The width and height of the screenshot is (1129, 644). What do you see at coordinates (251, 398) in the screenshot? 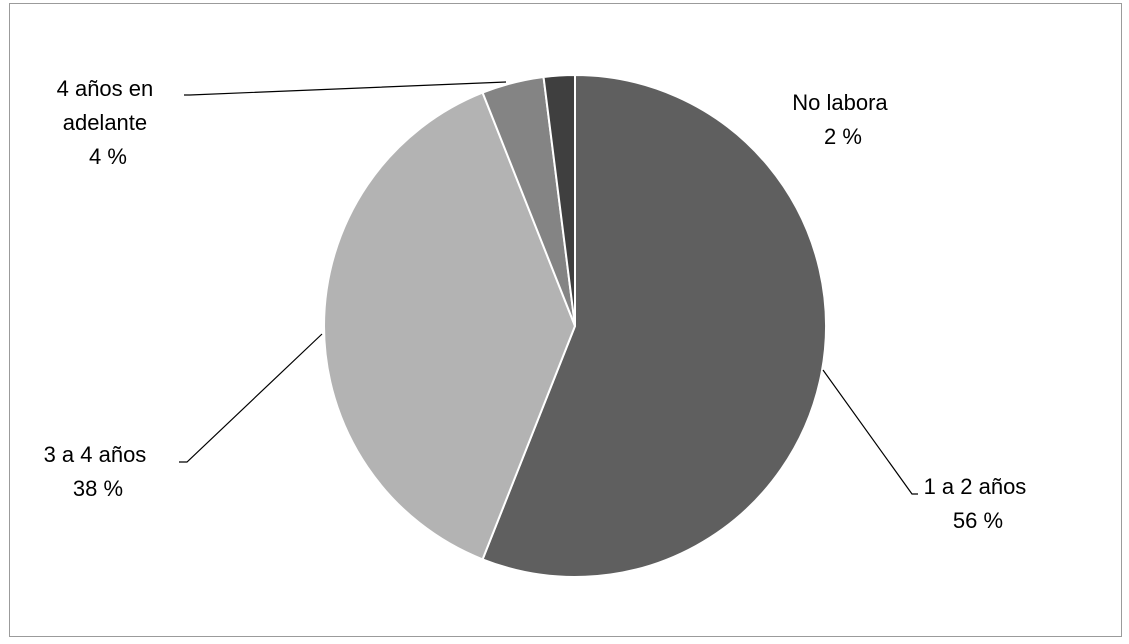
I see `leader-line-3-a-4-anos` at bounding box center [251, 398].